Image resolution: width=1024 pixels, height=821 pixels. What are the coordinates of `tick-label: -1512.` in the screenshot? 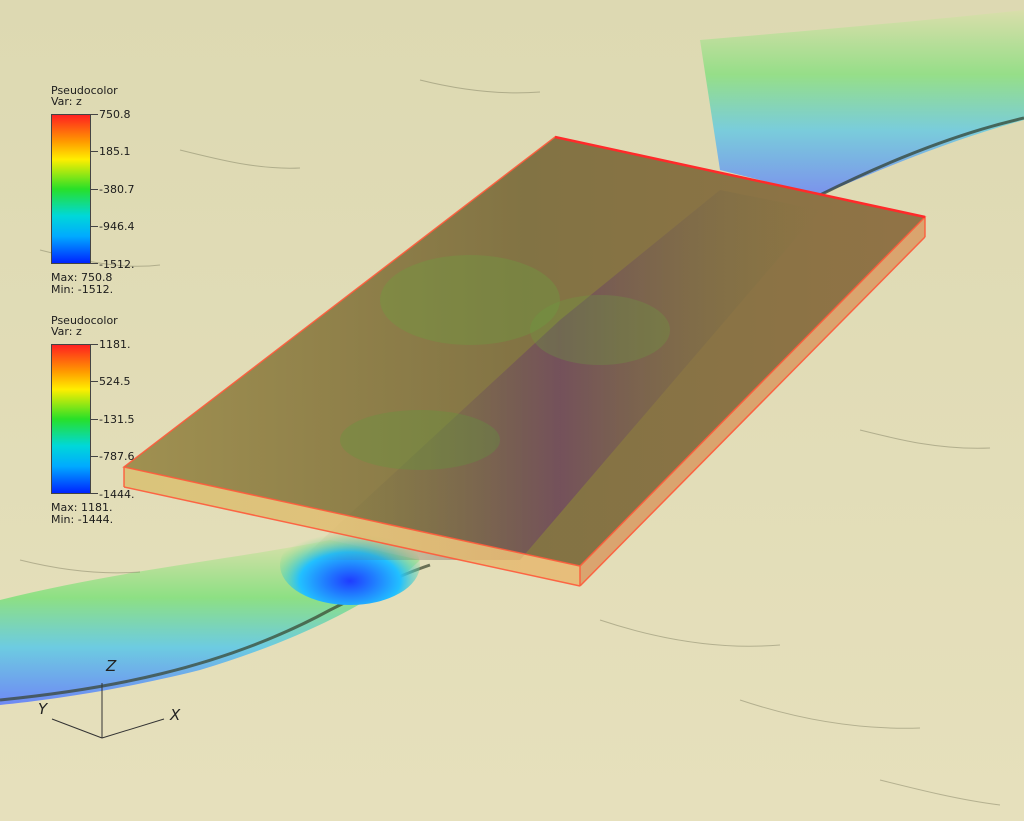 It's located at (117, 264).